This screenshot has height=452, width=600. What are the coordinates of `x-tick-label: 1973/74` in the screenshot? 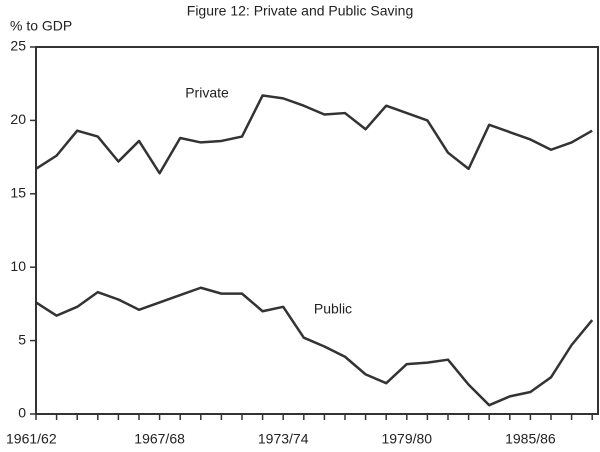 It's located at (283, 439).